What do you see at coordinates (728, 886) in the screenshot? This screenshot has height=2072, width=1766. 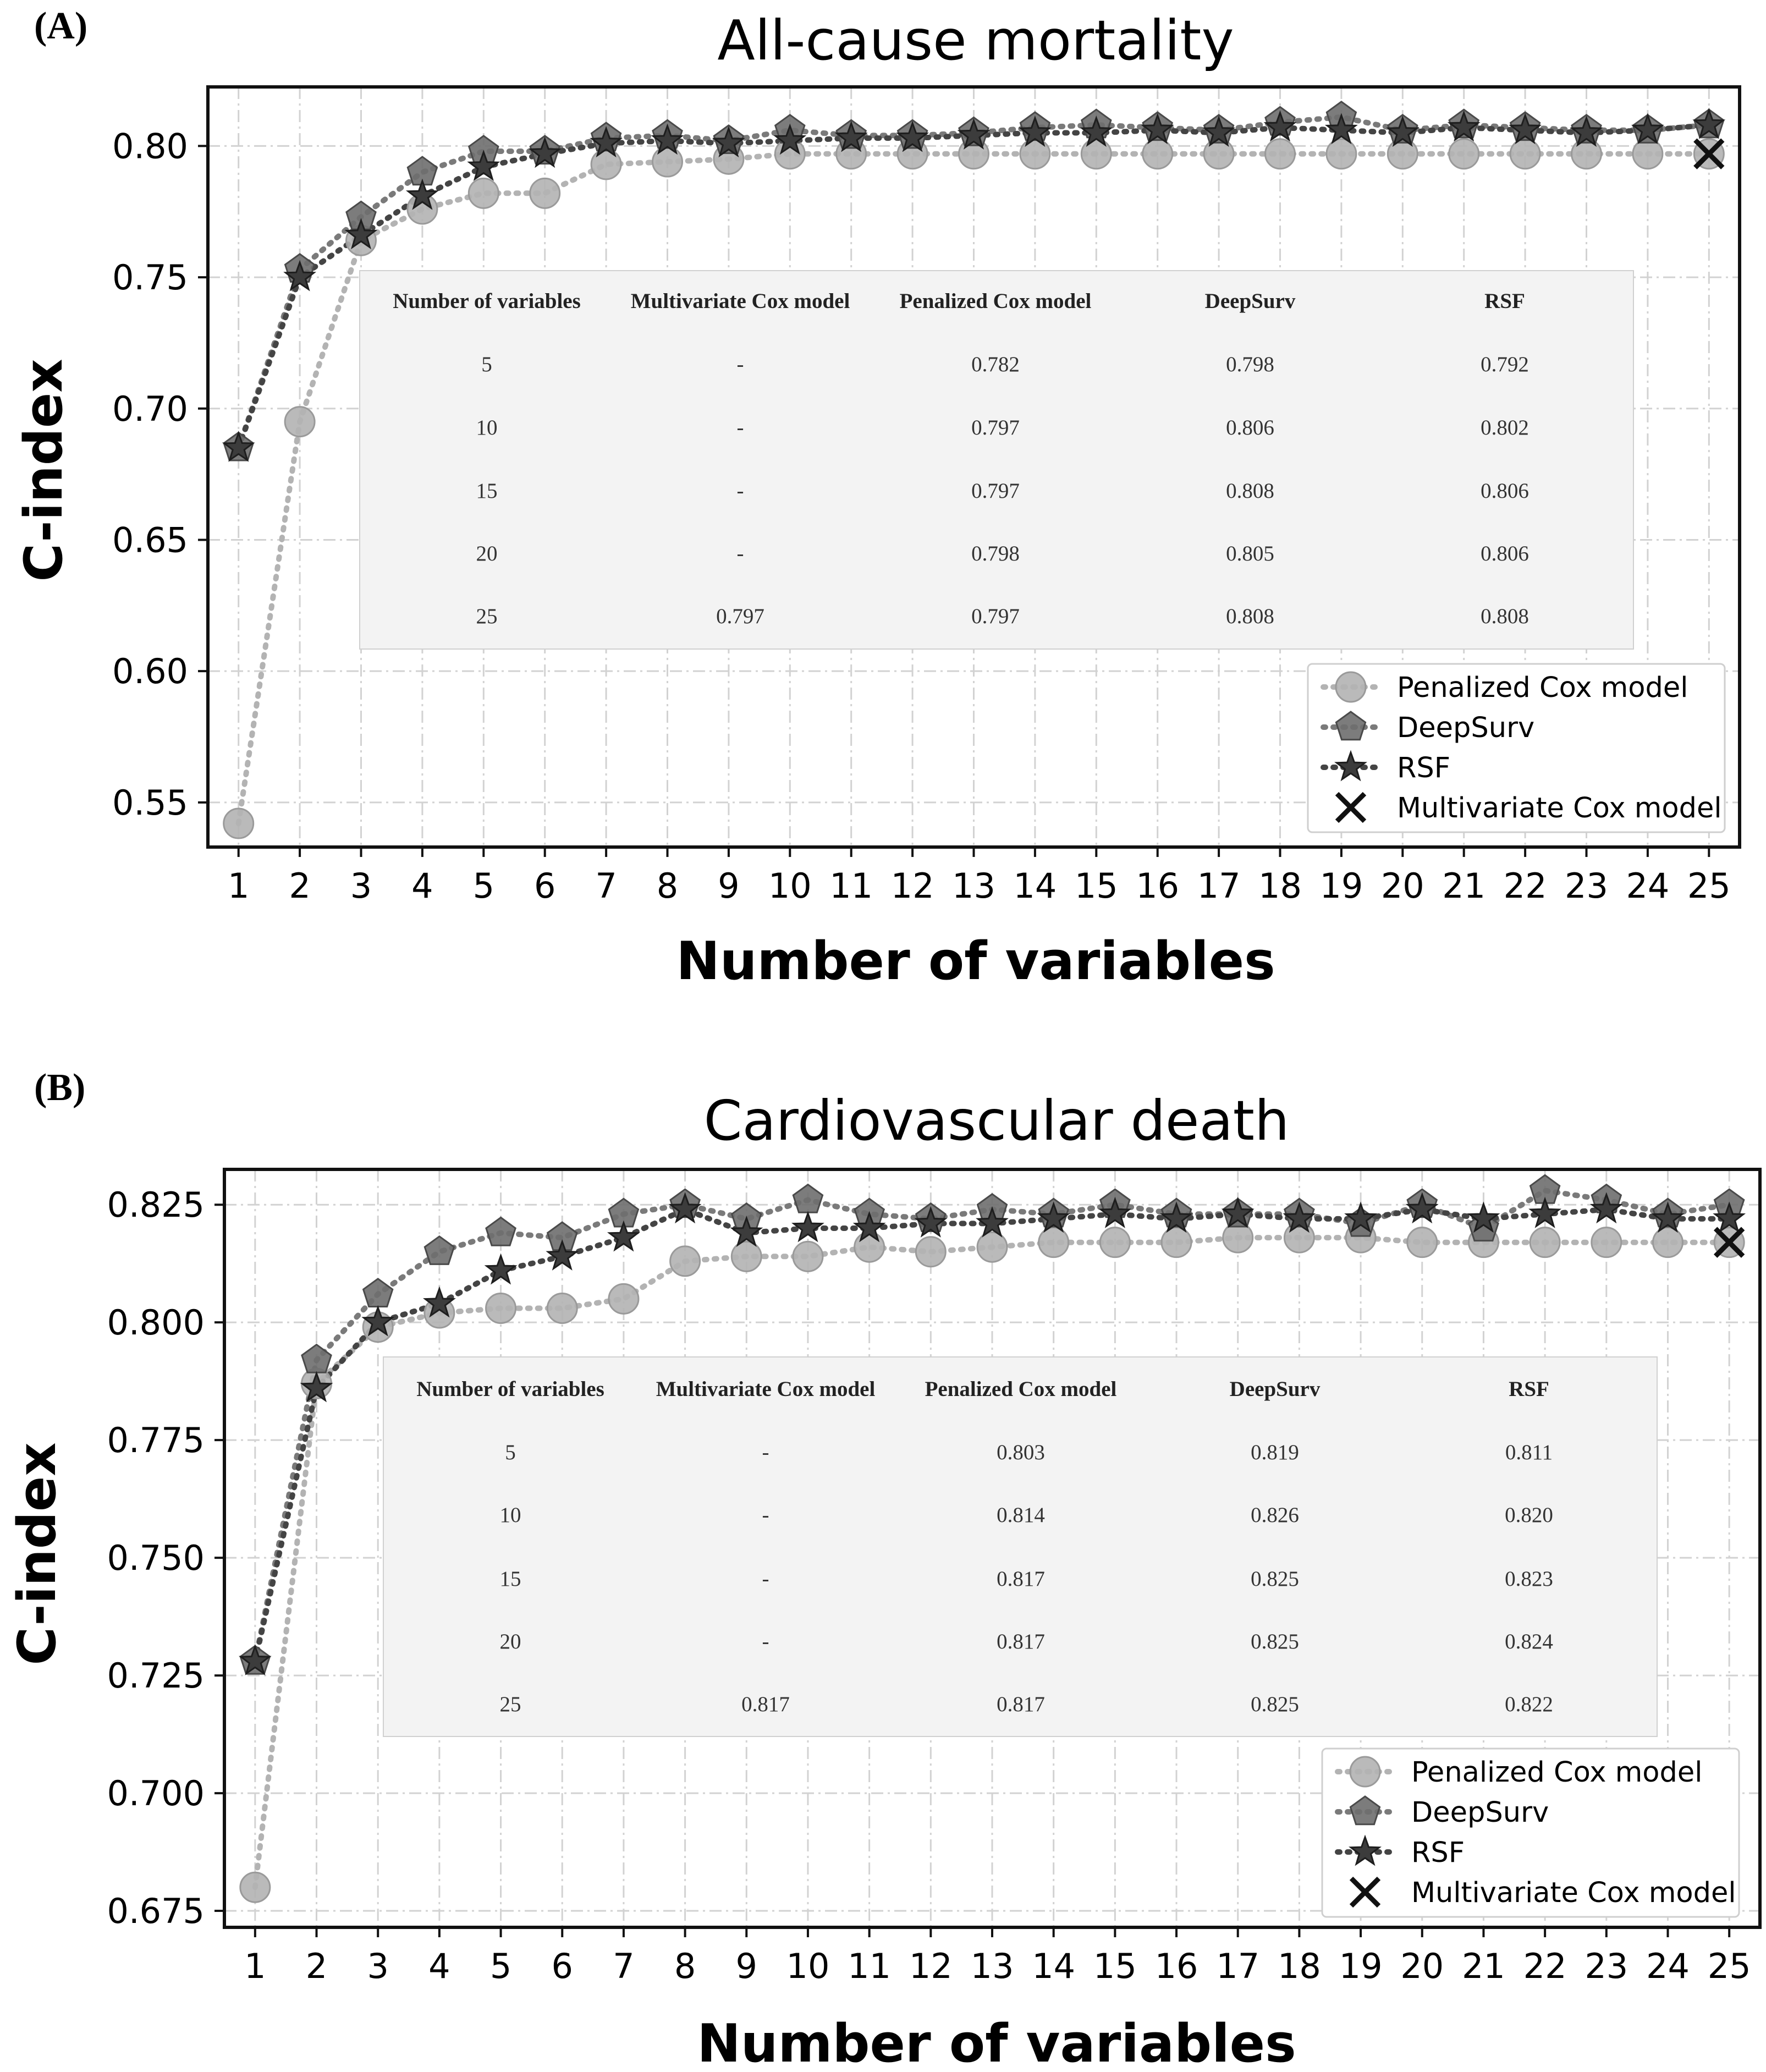 I see `x-tick-label: 9` at bounding box center [728, 886].